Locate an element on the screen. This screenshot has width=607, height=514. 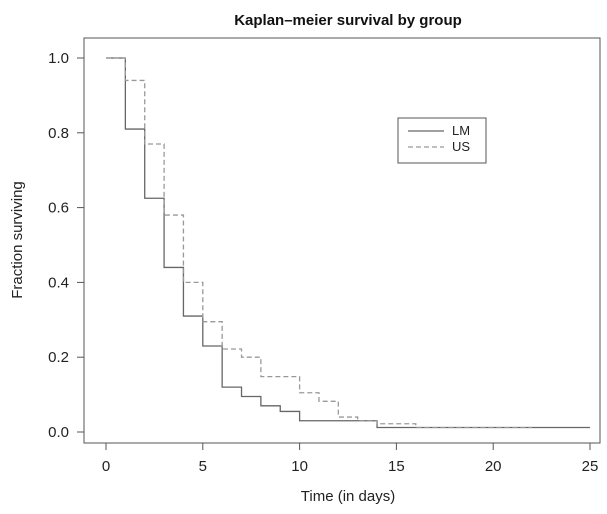
x-tick-label: 25 is located at coordinates (590, 466).